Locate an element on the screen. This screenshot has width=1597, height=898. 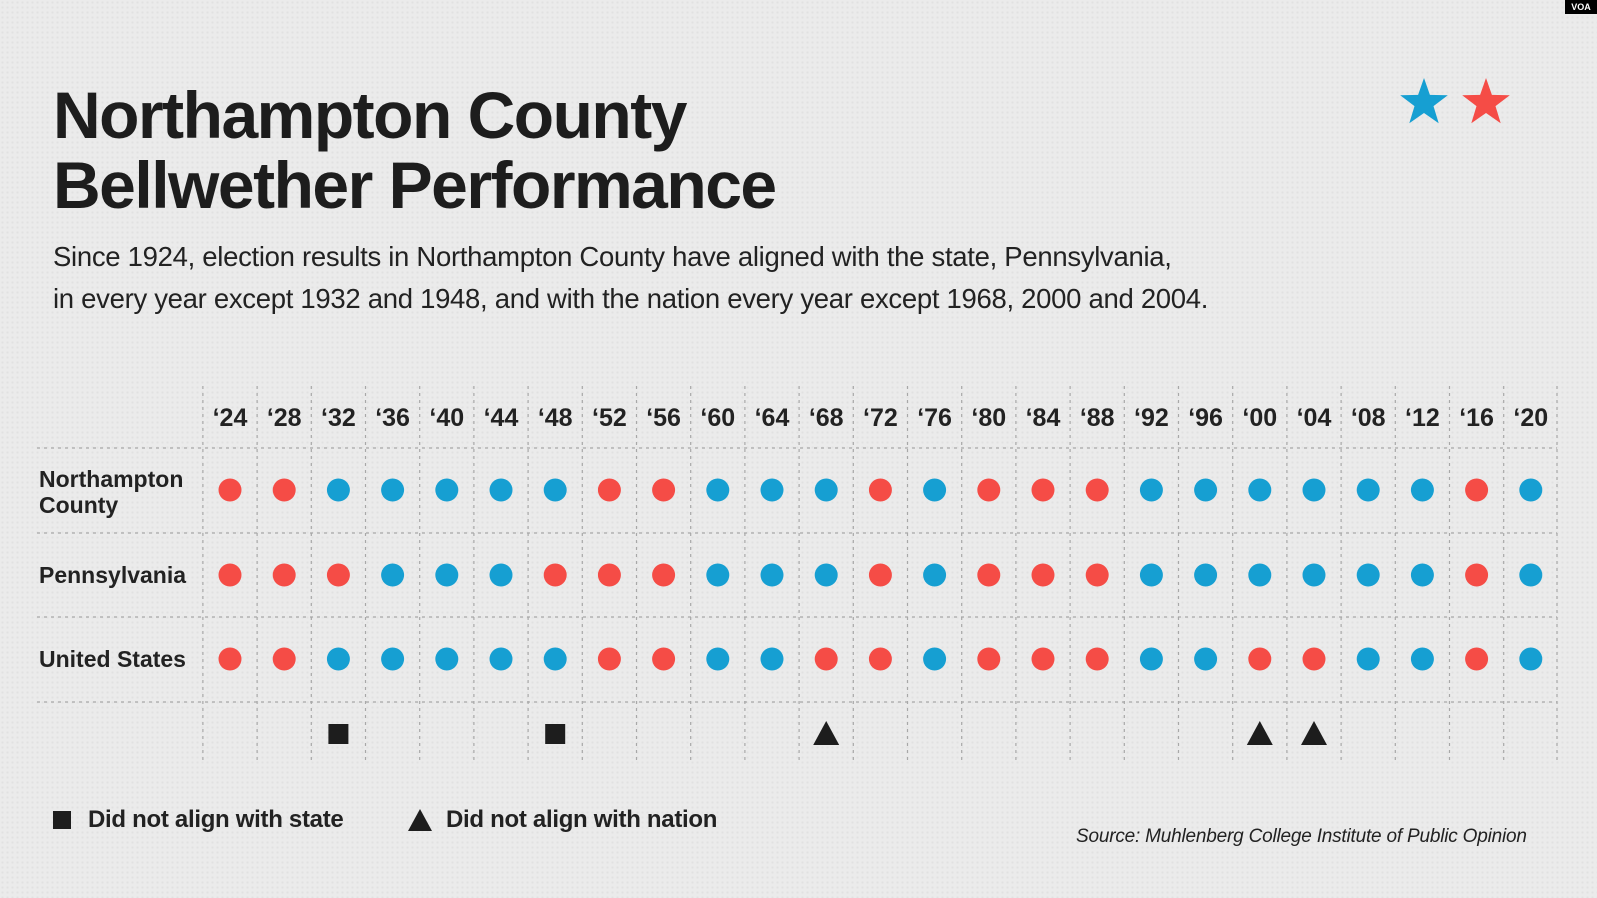
year-label: ‘92 is located at coordinates (1151, 418).